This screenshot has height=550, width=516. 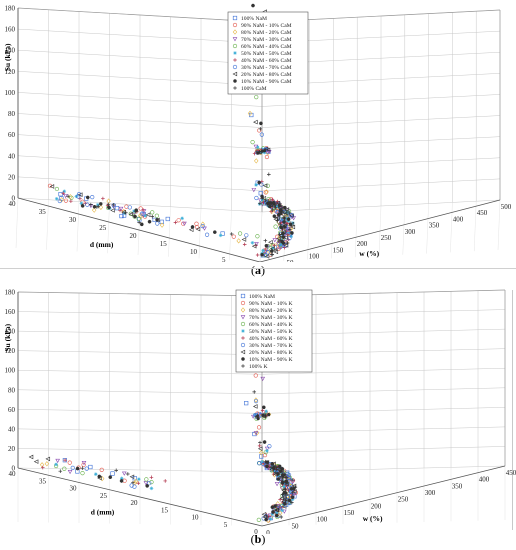 What do you see at coordinates (13, 204) in the screenshot?
I see `d-tick-label: 40` at bounding box center [13, 204].